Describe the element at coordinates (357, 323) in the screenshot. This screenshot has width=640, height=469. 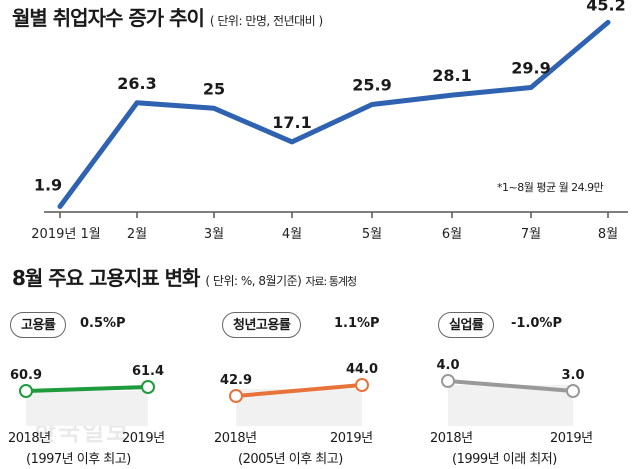
I see `indicator-delta-youth-employment-rate: 1.1%P` at that location.